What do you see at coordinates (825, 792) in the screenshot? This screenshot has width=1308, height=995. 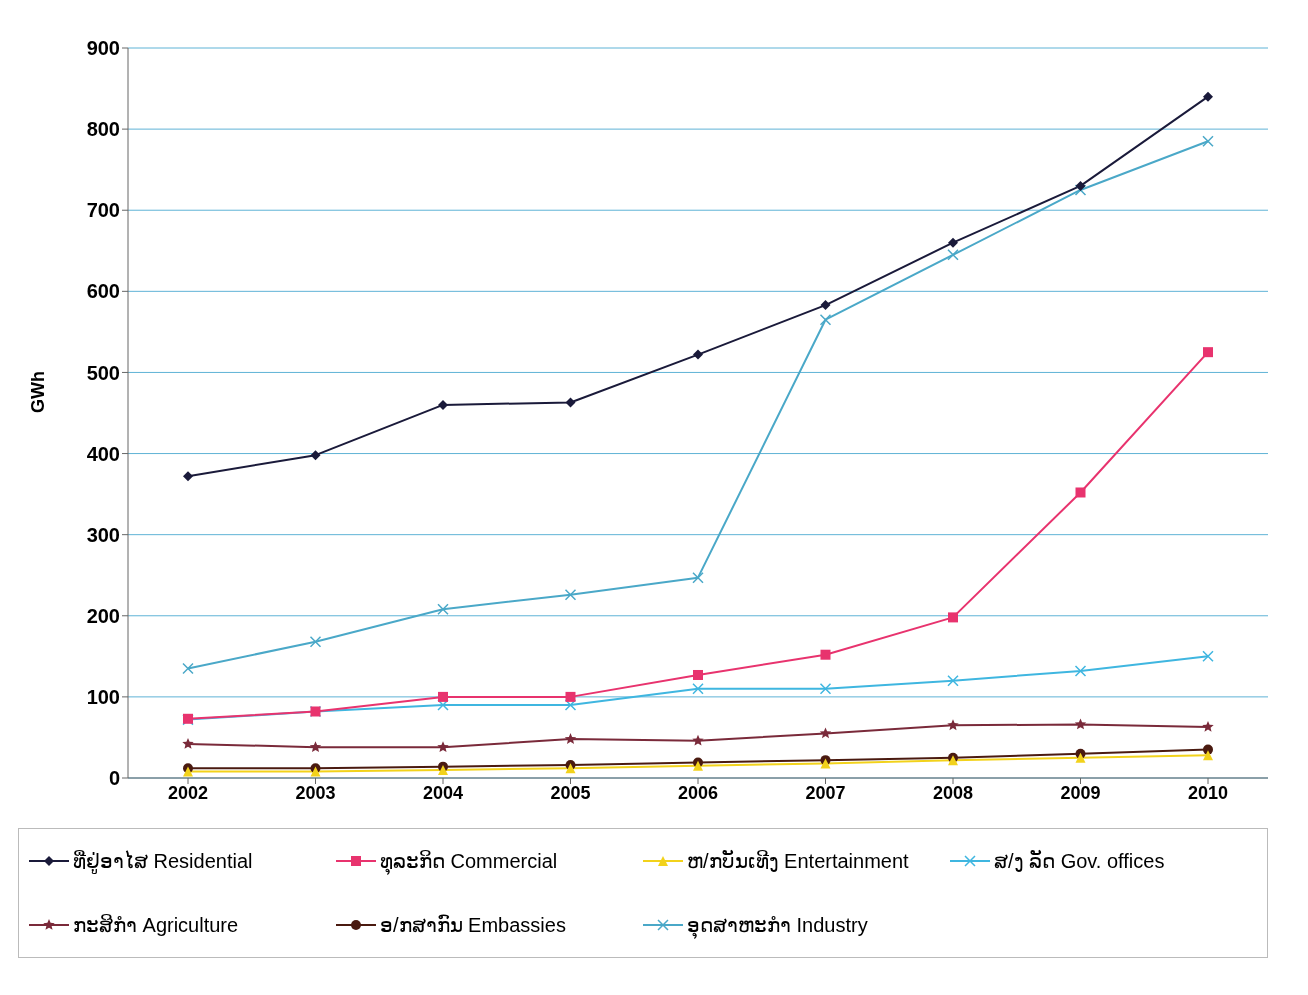 I see `x-tick-label: 2007` at bounding box center [825, 792].